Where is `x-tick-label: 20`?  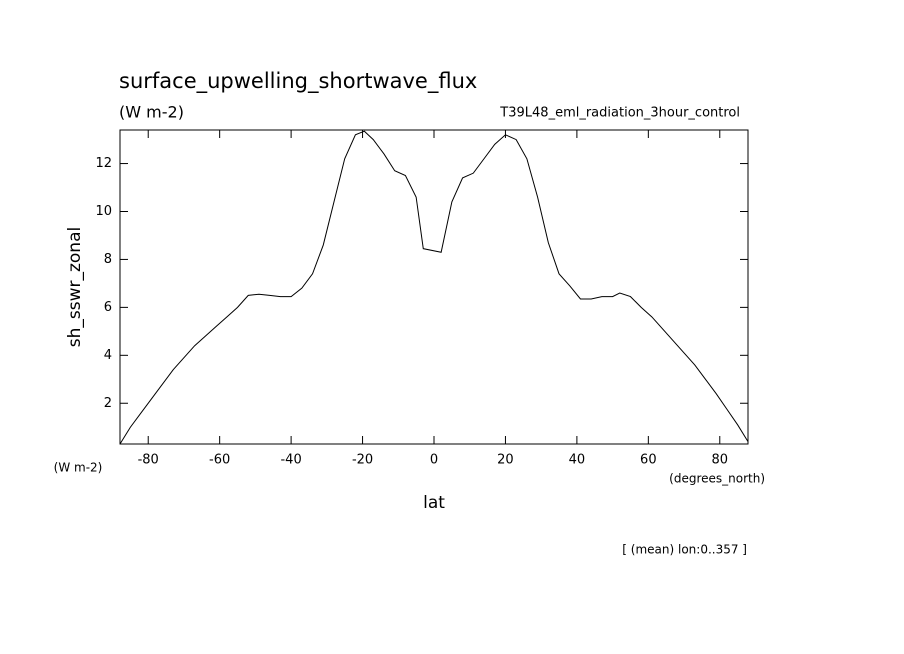 x-tick-label: 20 is located at coordinates (505, 460).